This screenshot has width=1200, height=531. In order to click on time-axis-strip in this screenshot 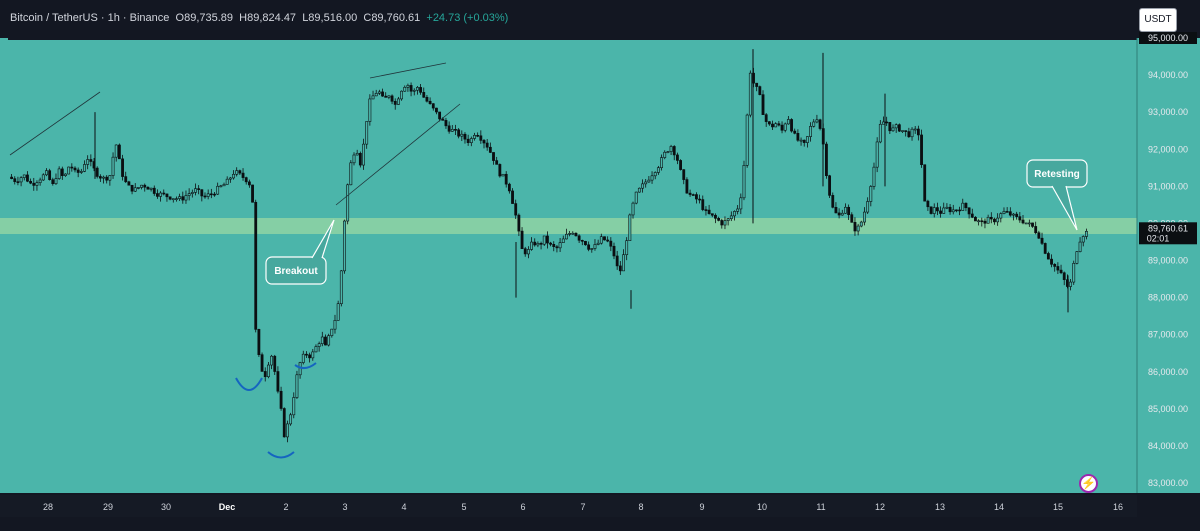, I will do `click(568, 506)`.